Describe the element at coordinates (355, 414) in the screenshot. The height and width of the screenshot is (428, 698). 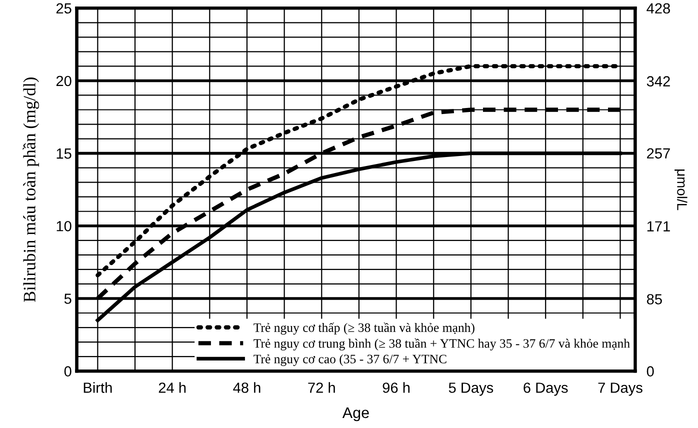
I see `x-axis-title: Age` at that location.